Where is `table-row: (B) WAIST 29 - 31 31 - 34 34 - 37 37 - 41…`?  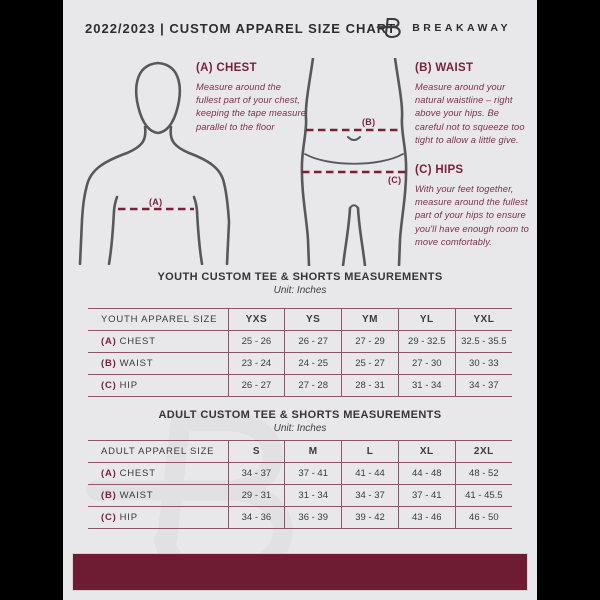
table-row: (B) WAIST 29 - 31 31 - 34 34 - 37 37 - 41… is located at coordinates (300, 495).